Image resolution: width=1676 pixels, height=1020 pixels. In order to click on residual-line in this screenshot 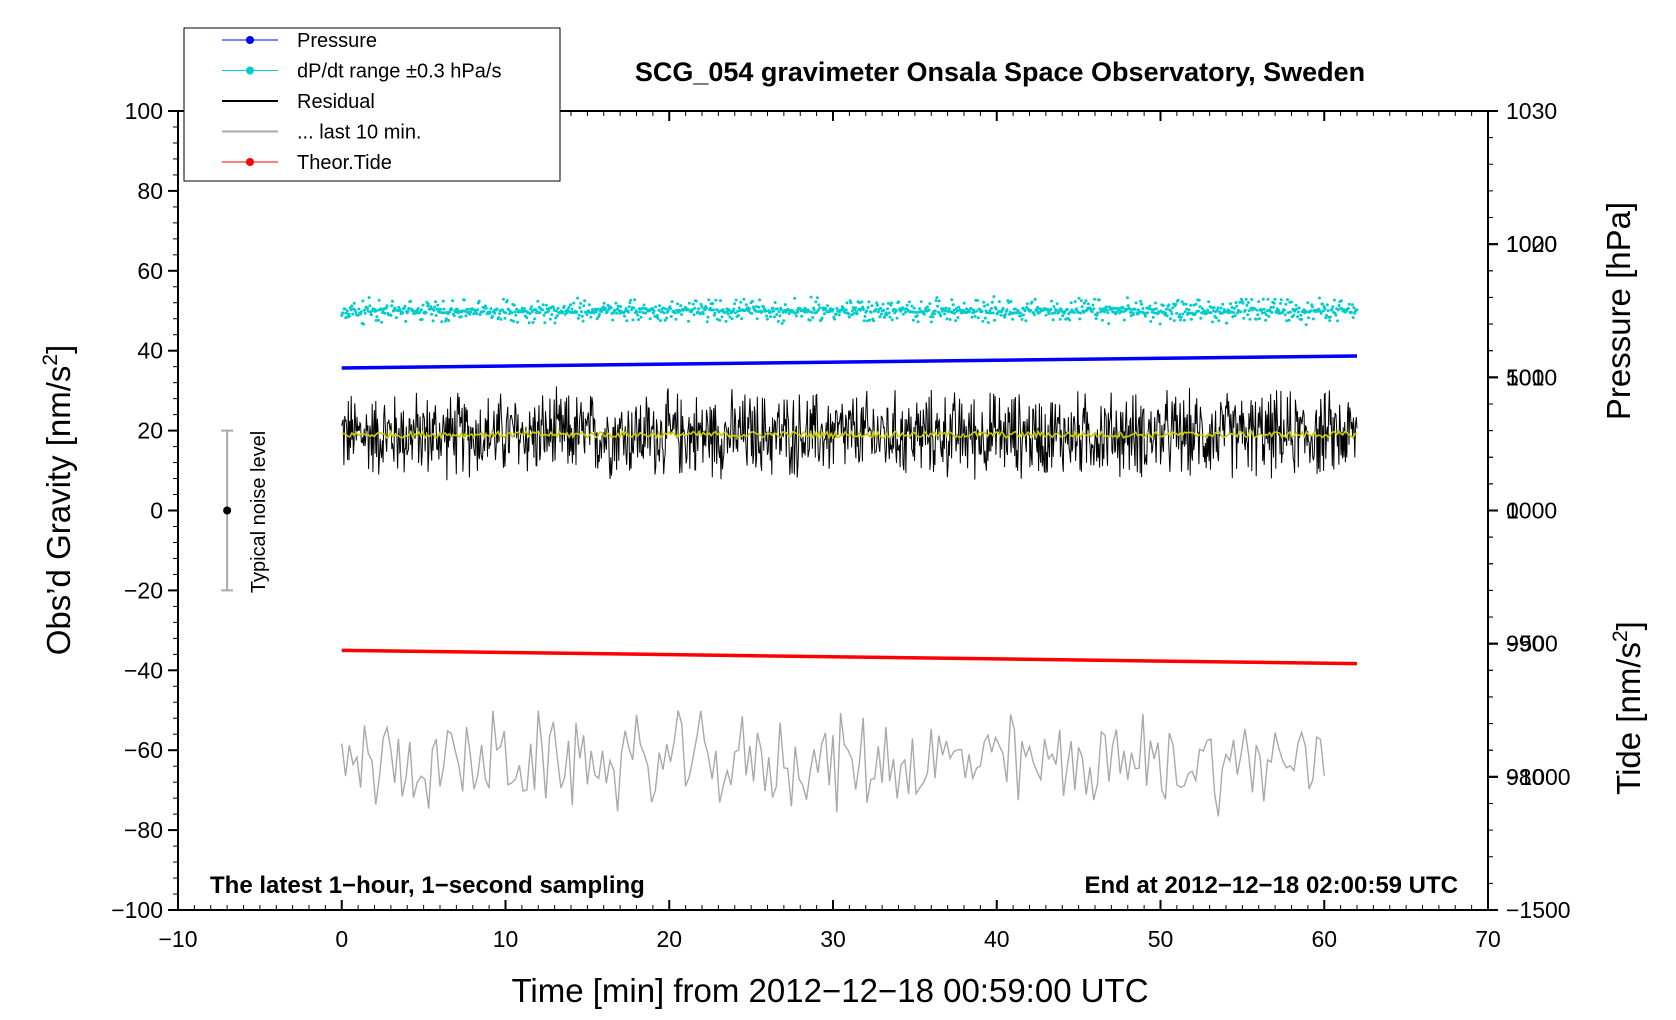, I will do `click(849, 433)`.